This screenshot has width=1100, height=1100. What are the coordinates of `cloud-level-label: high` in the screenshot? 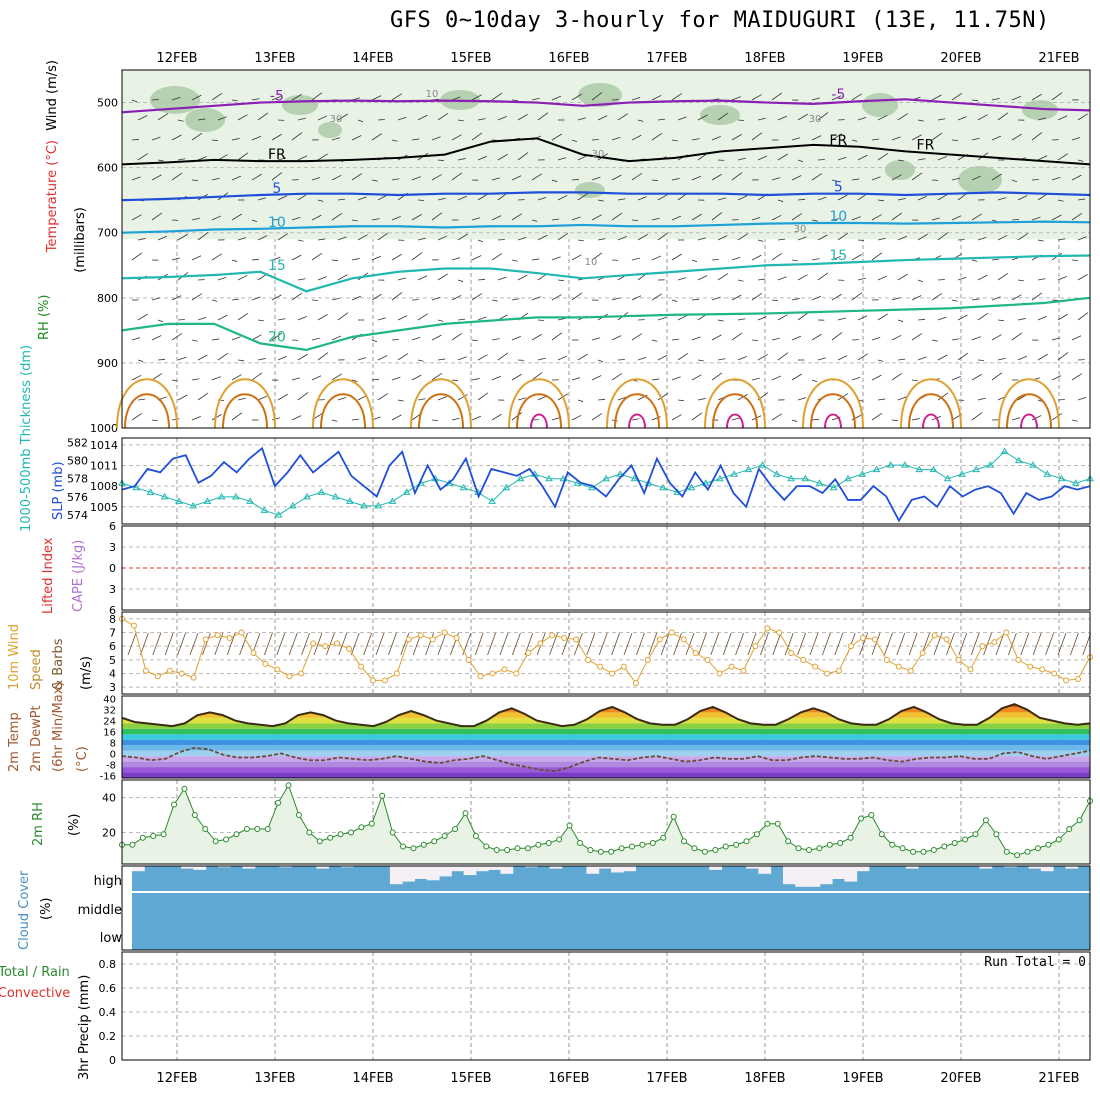 It's located at (108, 881).